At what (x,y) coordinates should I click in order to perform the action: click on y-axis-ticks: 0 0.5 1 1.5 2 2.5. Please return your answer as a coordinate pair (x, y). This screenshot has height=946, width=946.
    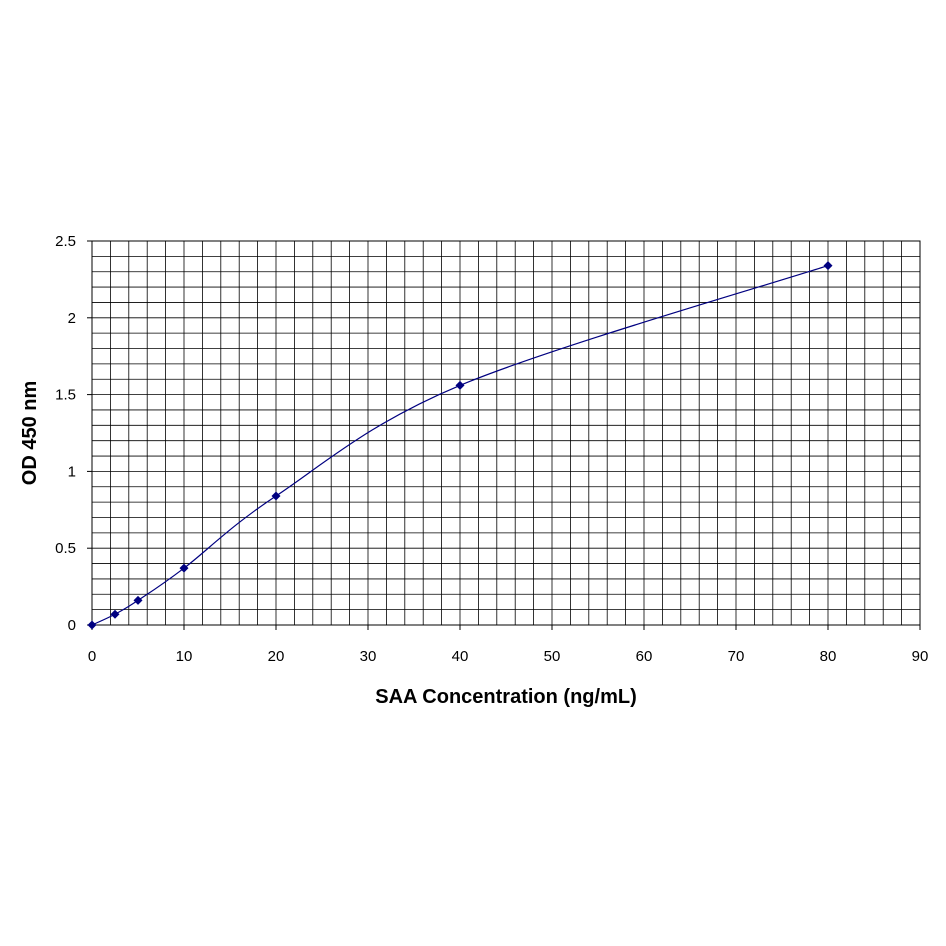
    Looking at the image, I should click on (73, 433).